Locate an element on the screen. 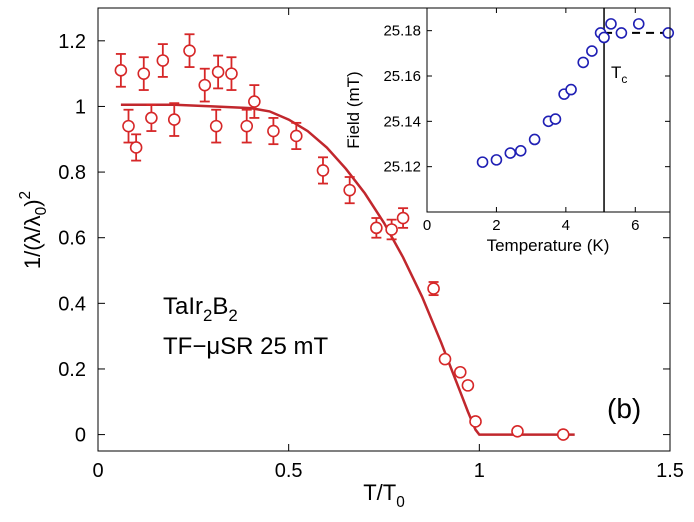 This screenshot has width=694, height=522. inset-y-tick-label: 25.16 is located at coordinates (402, 76).